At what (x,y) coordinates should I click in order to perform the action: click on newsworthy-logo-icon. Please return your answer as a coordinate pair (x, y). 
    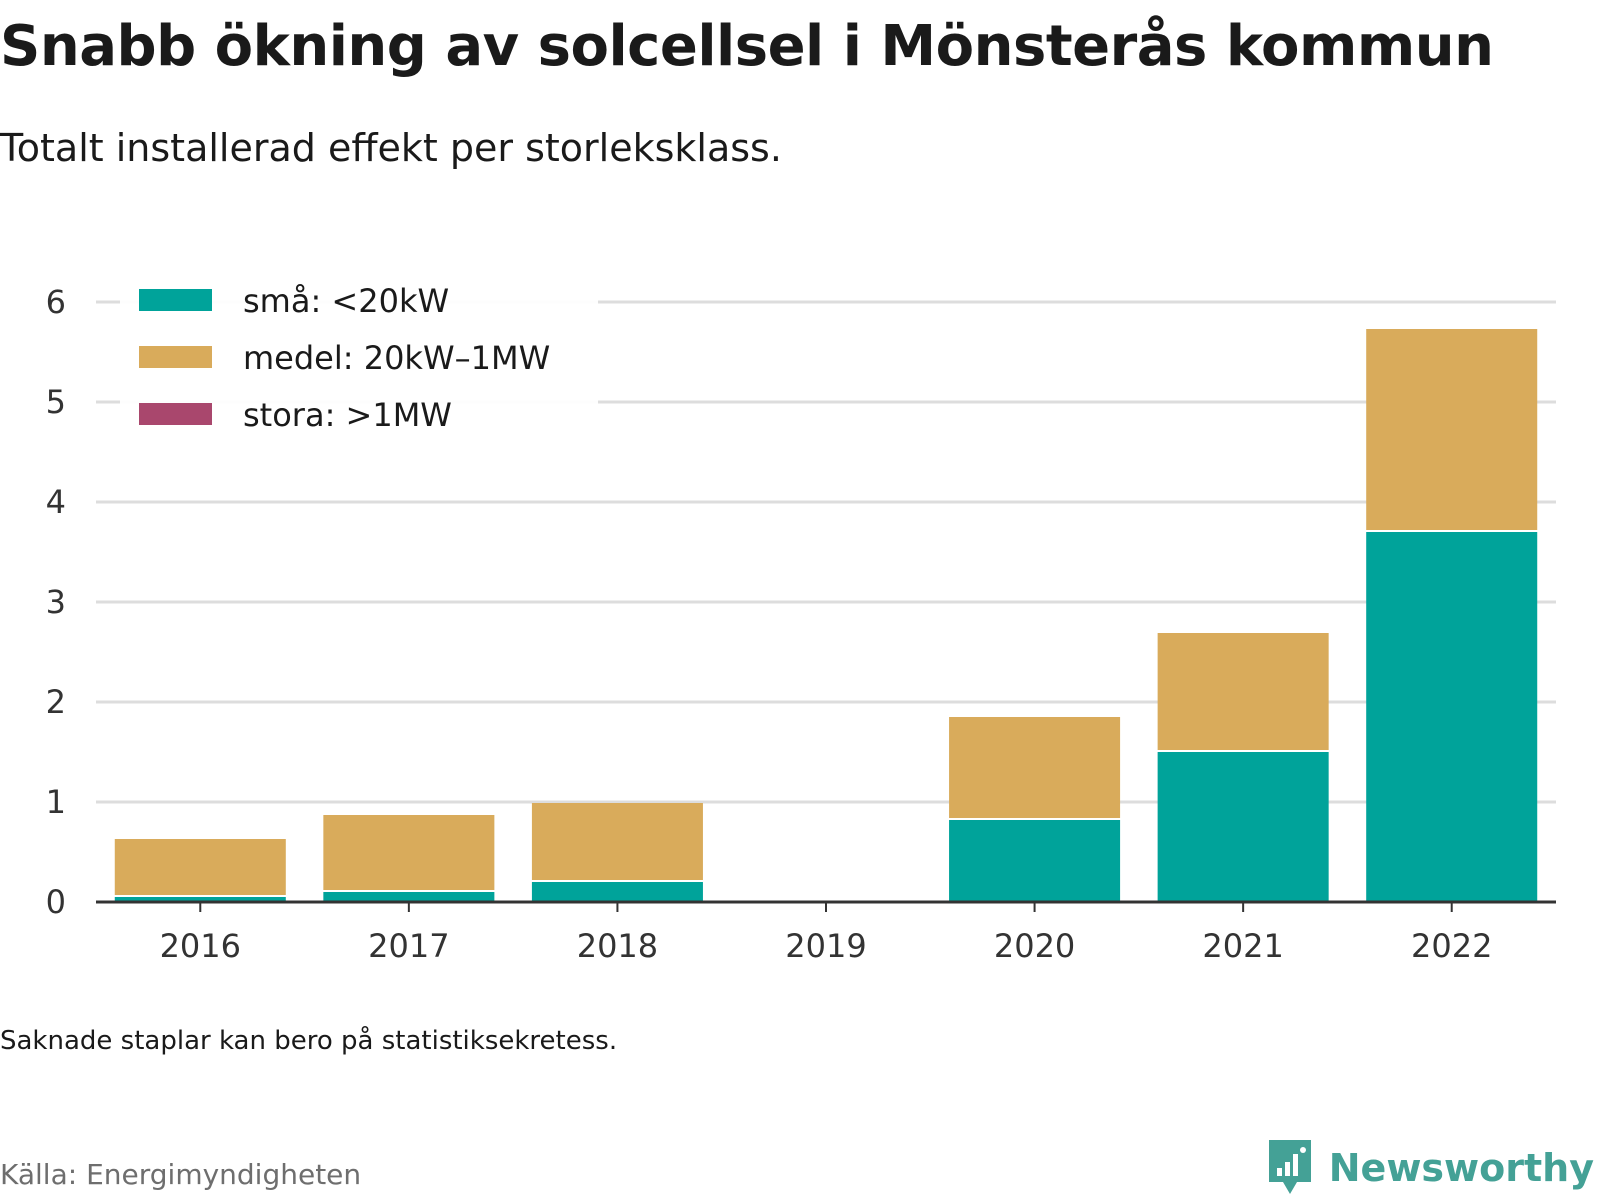
    Looking at the image, I should click on (1289, 1167).